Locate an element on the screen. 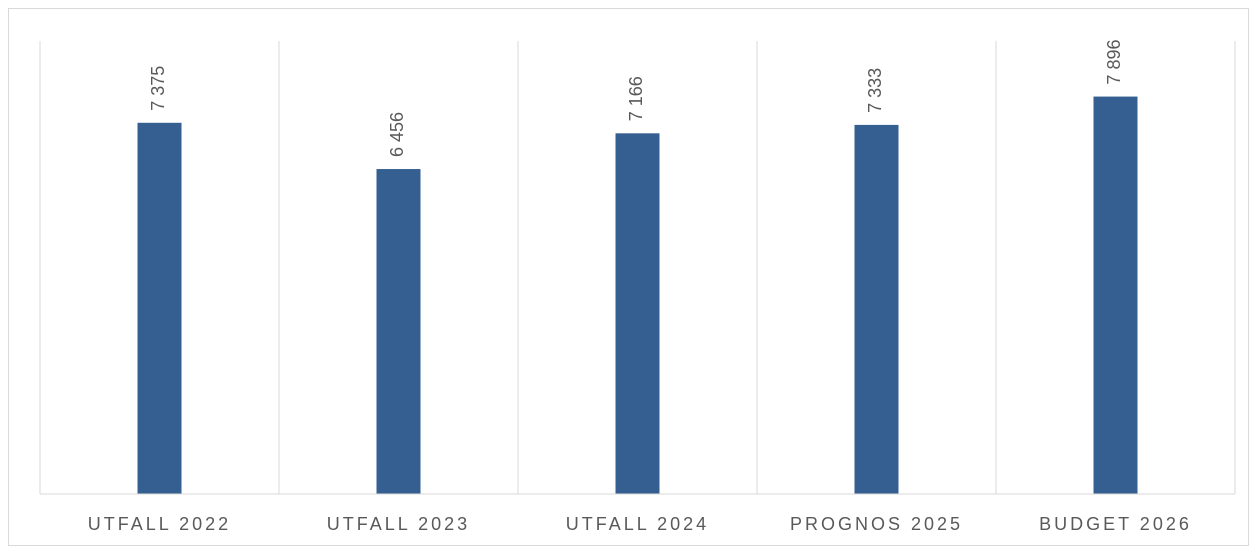  data-label: 7 166 is located at coordinates (636, 98).